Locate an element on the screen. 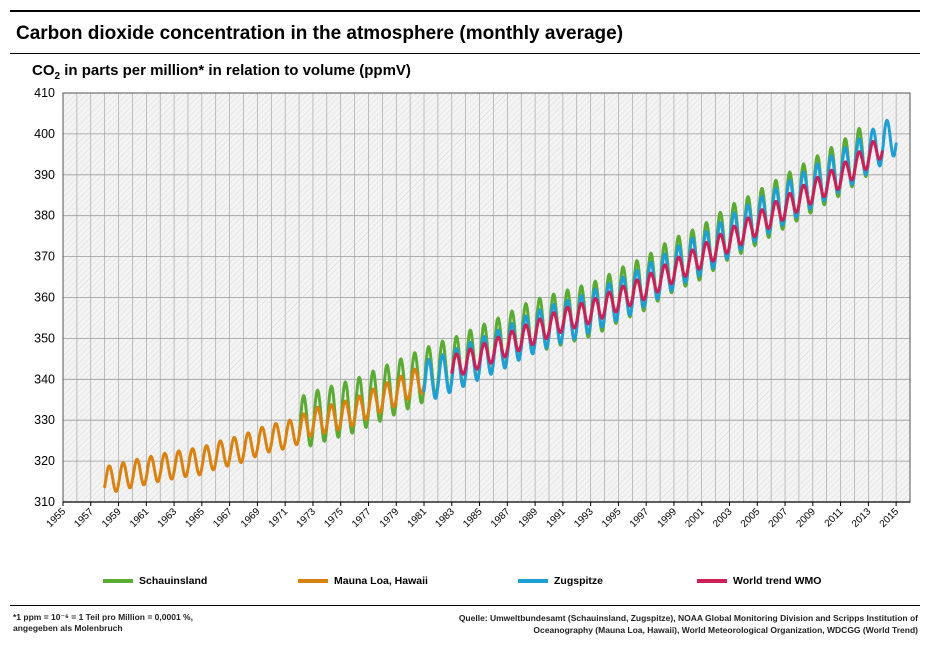 The width and height of the screenshot is (938, 646). x-tick-label: 1965 is located at coordinates (195, 518).